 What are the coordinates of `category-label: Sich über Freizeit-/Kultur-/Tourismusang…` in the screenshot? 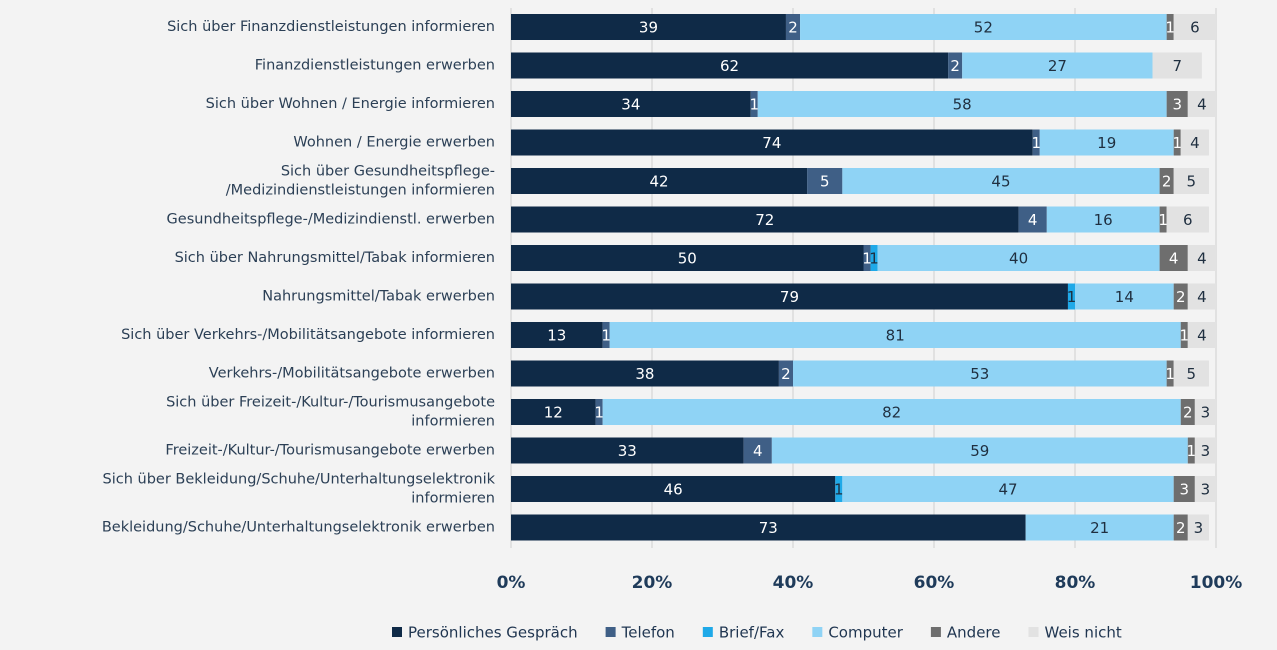 It's located at (330, 403).